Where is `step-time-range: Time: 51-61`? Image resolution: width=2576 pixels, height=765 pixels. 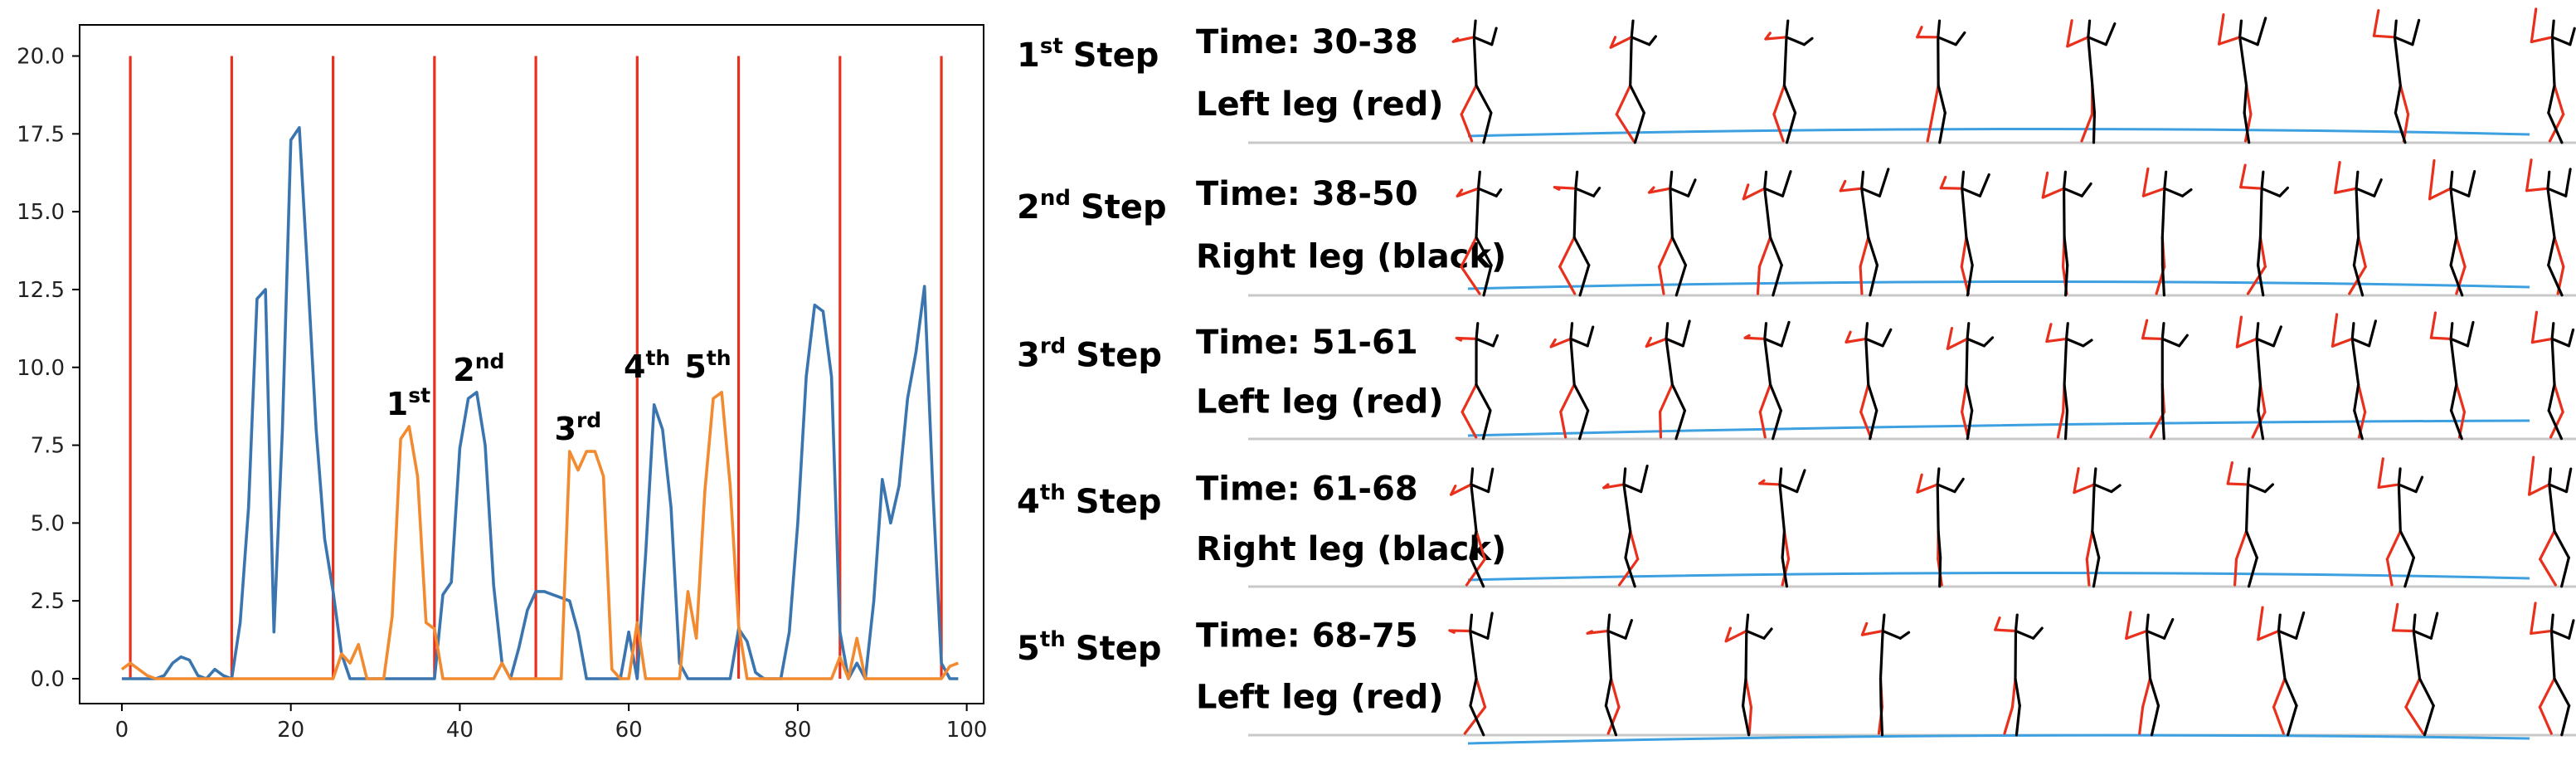 step-time-range: Time: 51-61 is located at coordinates (1307, 343).